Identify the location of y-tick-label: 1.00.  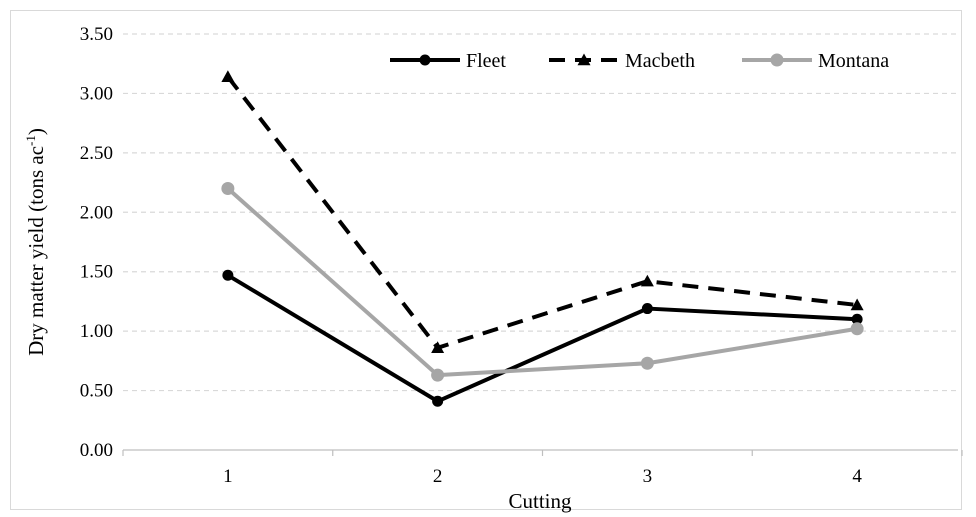
(96, 331).